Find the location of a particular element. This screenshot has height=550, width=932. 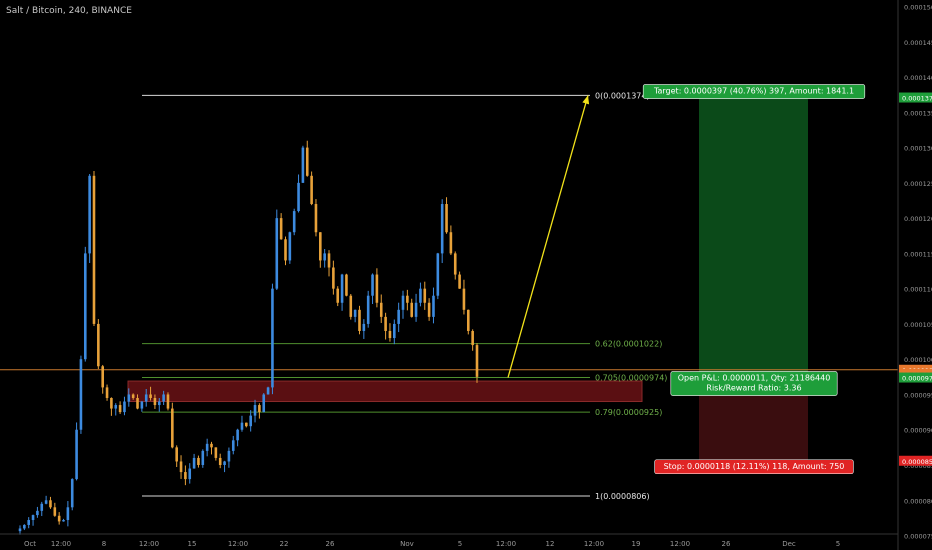

price-tick-label: 0.0001500 is located at coordinates (918, 8).